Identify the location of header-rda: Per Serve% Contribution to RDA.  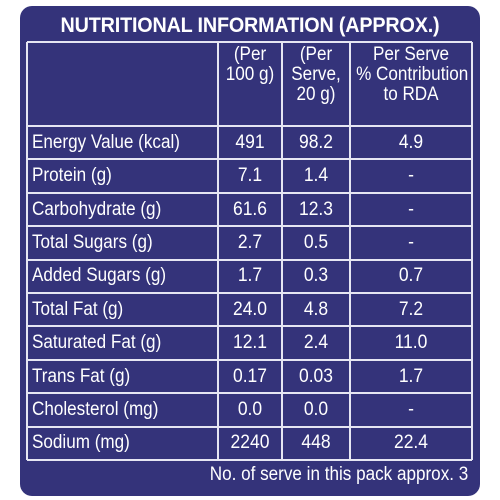
(412, 74).